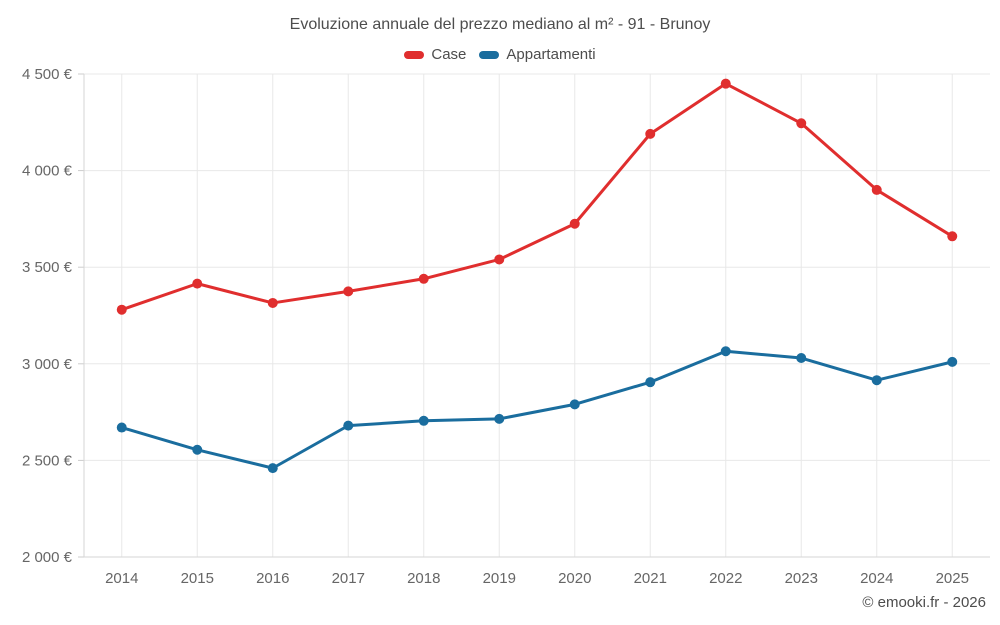 The image size is (1000, 625). What do you see at coordinates (574, 223) in the screenshot?
I see `data-point-case-2020` at bounding box center [574, 223].